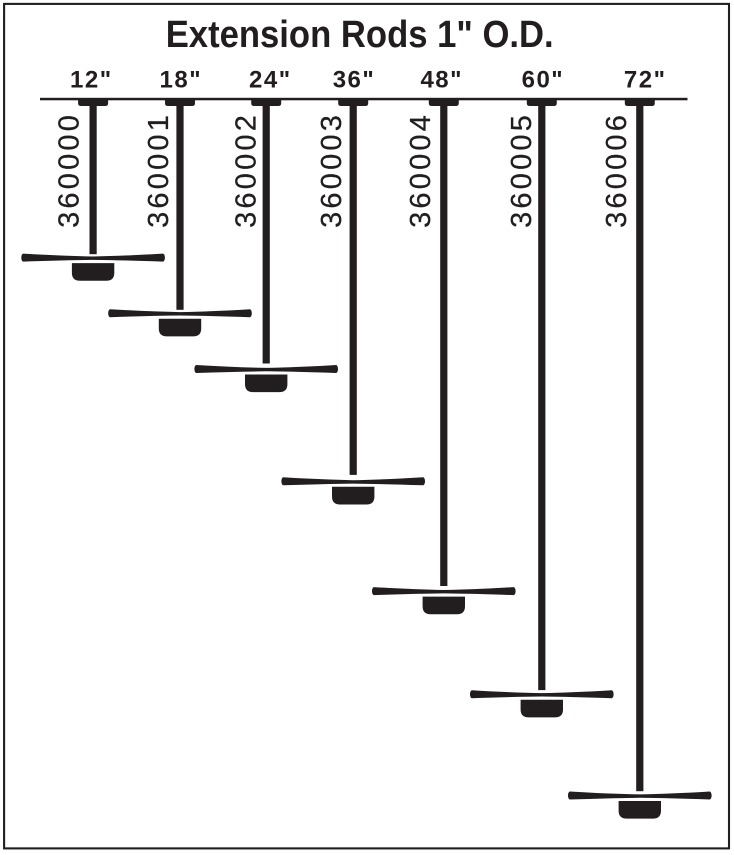  What do you see at coordinates (354, 80) in the screenshot?
I see `svg-text: 36"` at bounding box center [354, 80].